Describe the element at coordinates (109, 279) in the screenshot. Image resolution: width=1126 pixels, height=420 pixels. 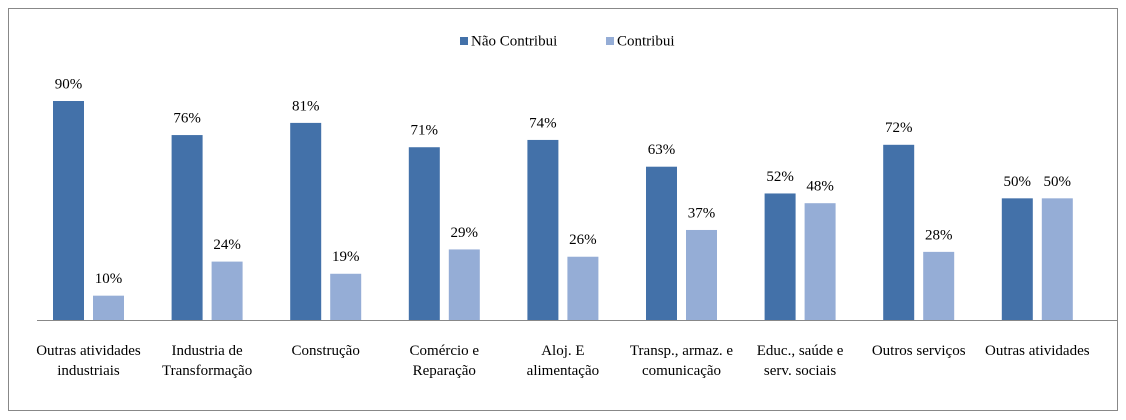
I see `data-label: 10%` at that location.